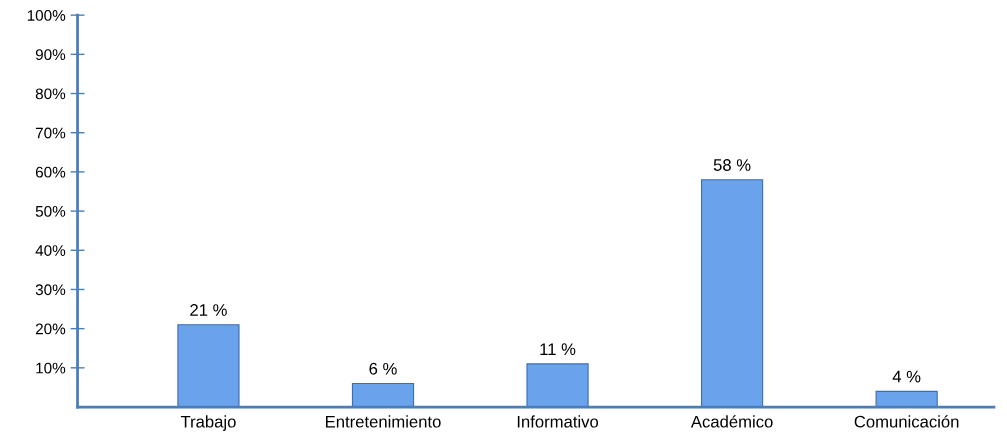 The width and height of the screenshot is (1007, 433). What do you see at coordinates (50, 172) in the screenshot?
I see `y-tick-label: 60%` at bounding box center [50, 172].